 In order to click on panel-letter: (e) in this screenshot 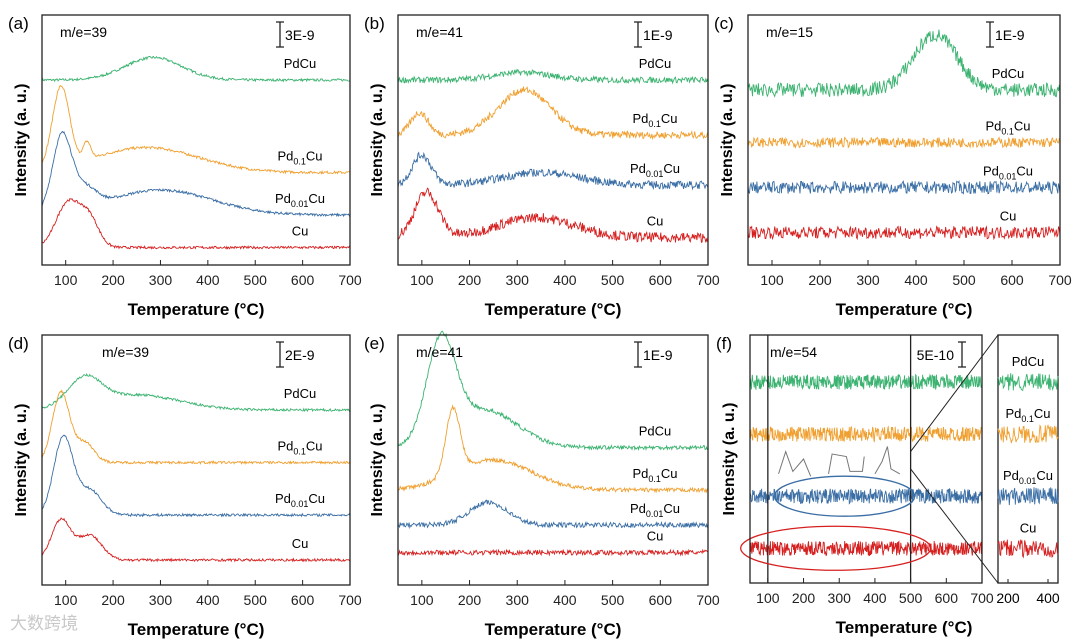, I will do `click(374, 343)`.